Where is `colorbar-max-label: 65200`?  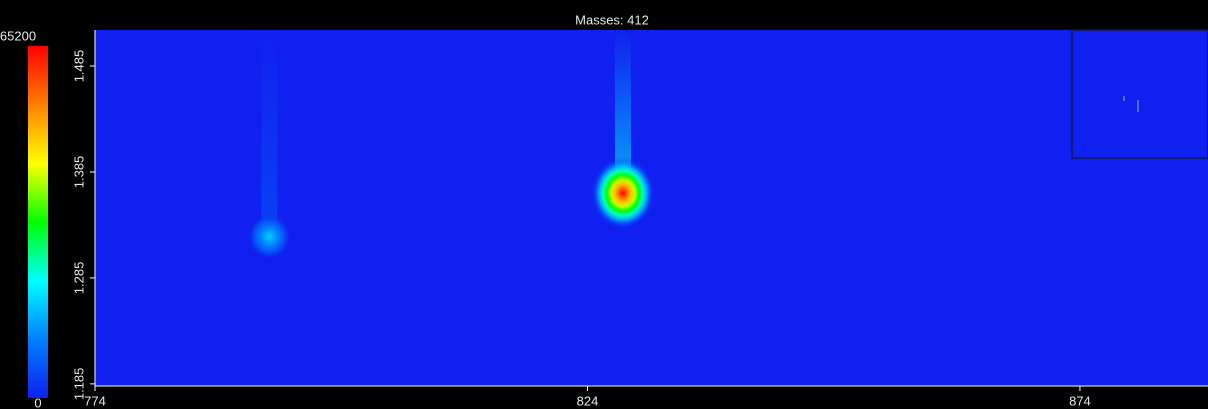
colorbar-max-label: 65200 is located at coordinates (18, 35).